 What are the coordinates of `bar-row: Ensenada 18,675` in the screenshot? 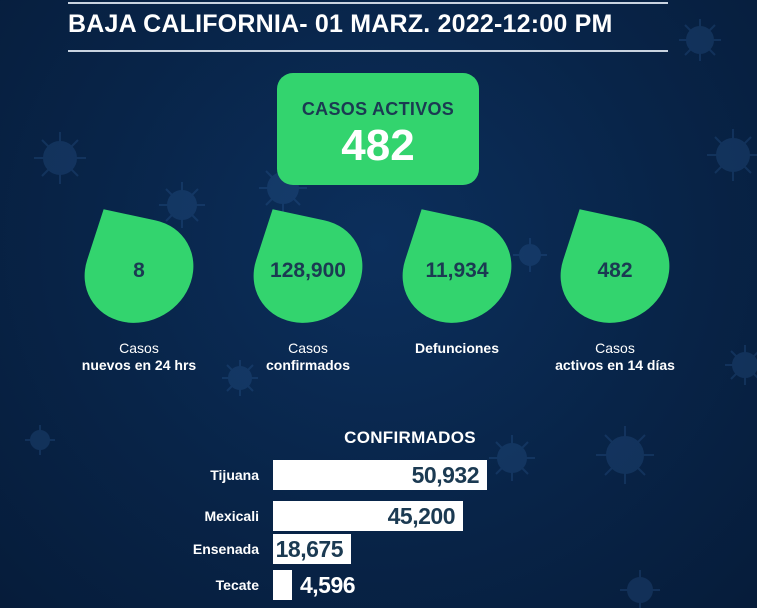 It's located at (250, 549).